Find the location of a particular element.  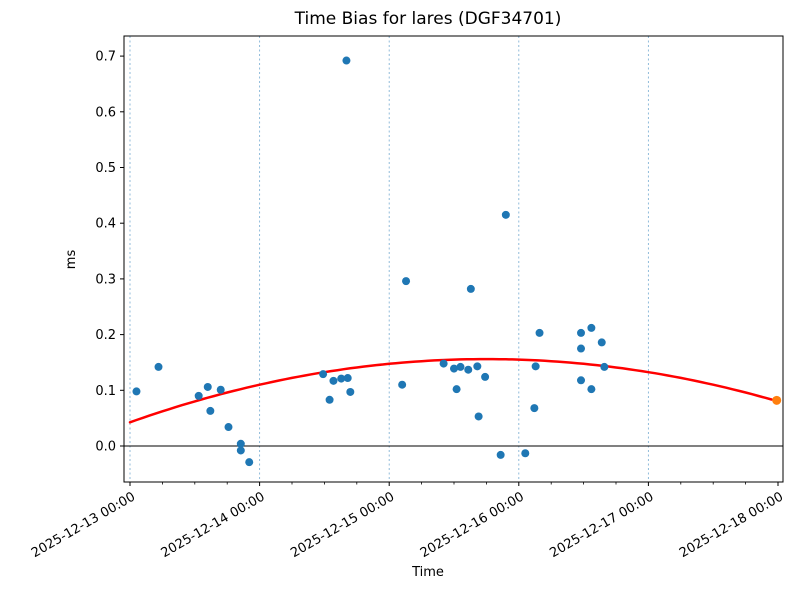

x-tick-label: 2025-12-17 00:00 is located at coordinates (601, 525).